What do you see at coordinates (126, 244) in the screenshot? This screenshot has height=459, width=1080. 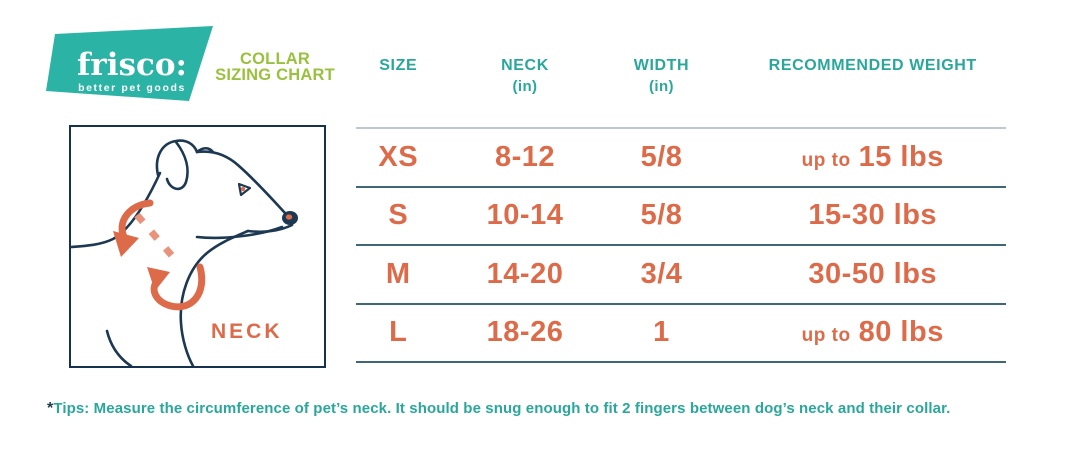 I see `measure-arrowhead-upper-icon` at bounding box center [126, 244].